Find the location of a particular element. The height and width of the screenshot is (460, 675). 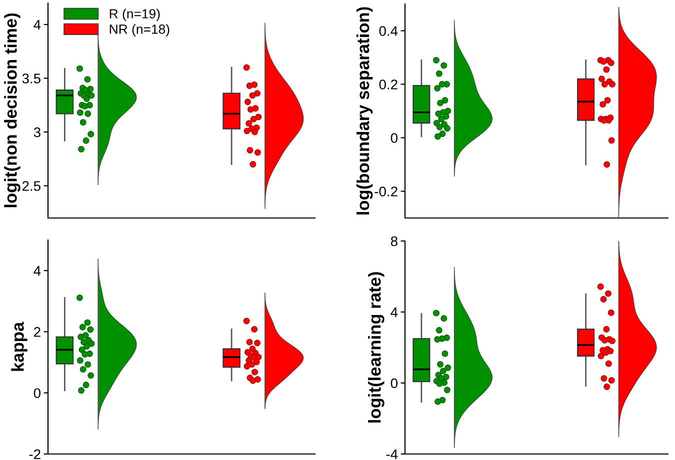

y-tick-label: 2.5 is located at coordinates (31, 186).